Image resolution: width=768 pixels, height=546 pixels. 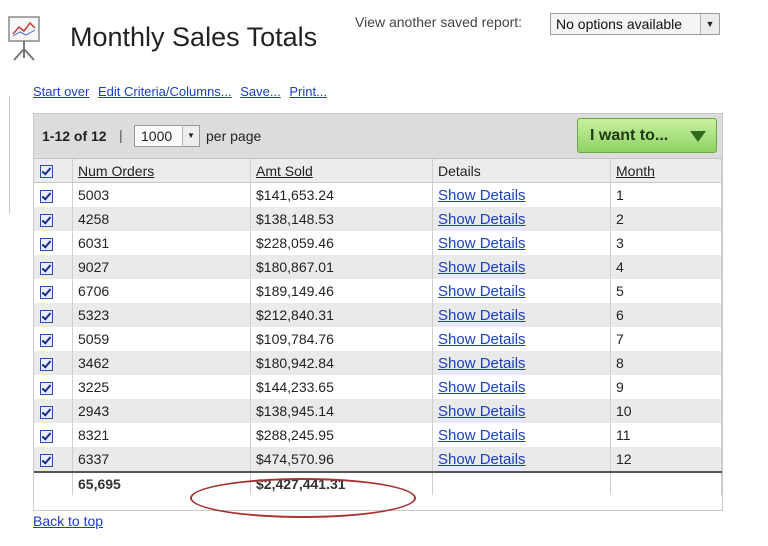 I want to click on table-row: 5323 $212,840.31 Show Details 6, so click(x=378, y=315).